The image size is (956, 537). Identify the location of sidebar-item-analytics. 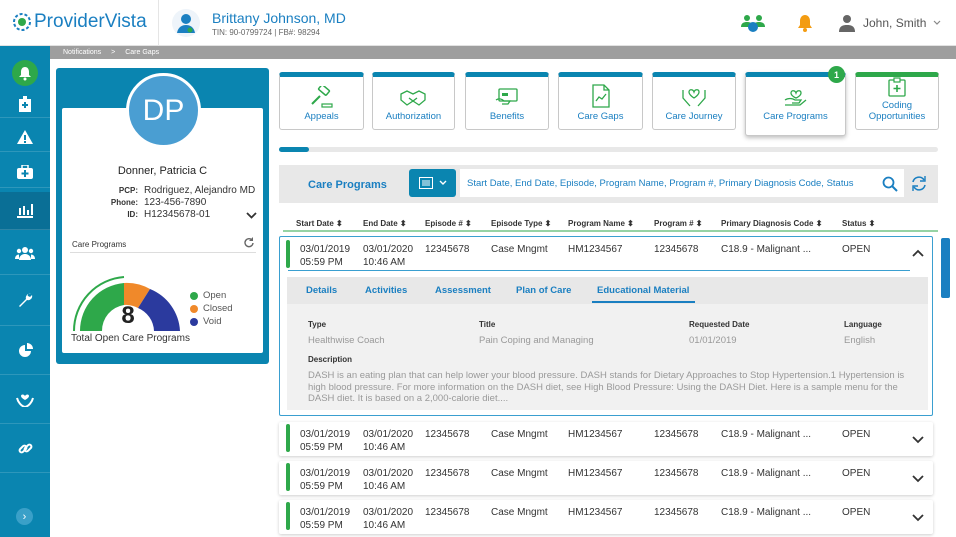
(25, 351).